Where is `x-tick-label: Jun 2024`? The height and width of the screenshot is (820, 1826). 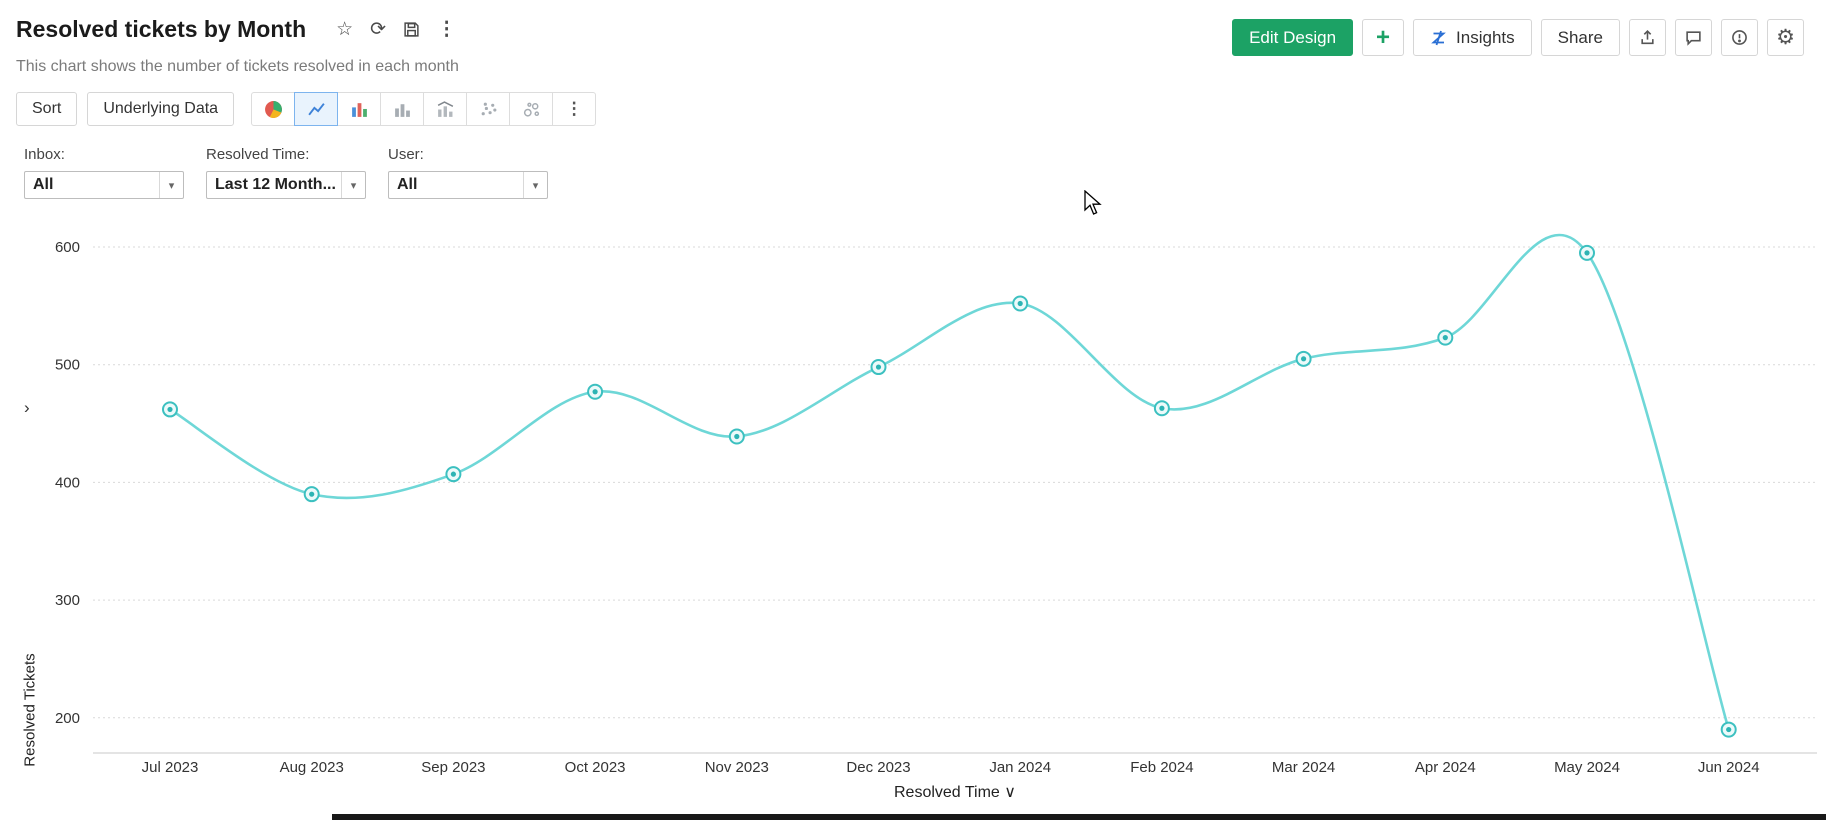 x-tick-label: Jun 2024 is located at coordinates (1729, 767).